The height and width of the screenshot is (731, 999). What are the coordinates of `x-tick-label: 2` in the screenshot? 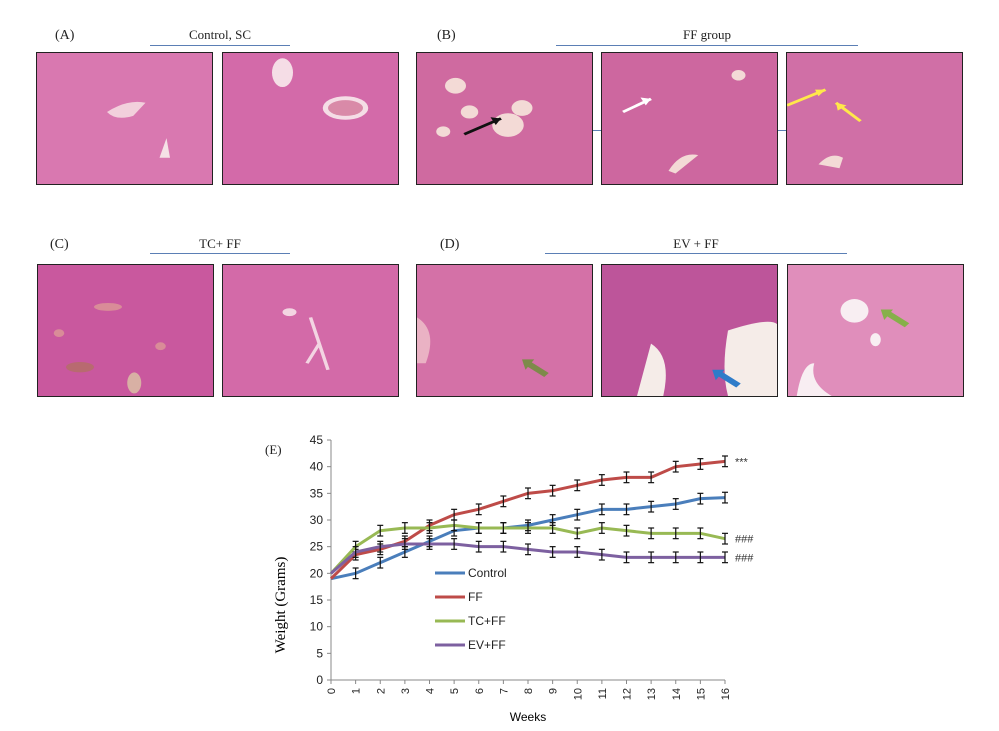 It's located at (381, 691).